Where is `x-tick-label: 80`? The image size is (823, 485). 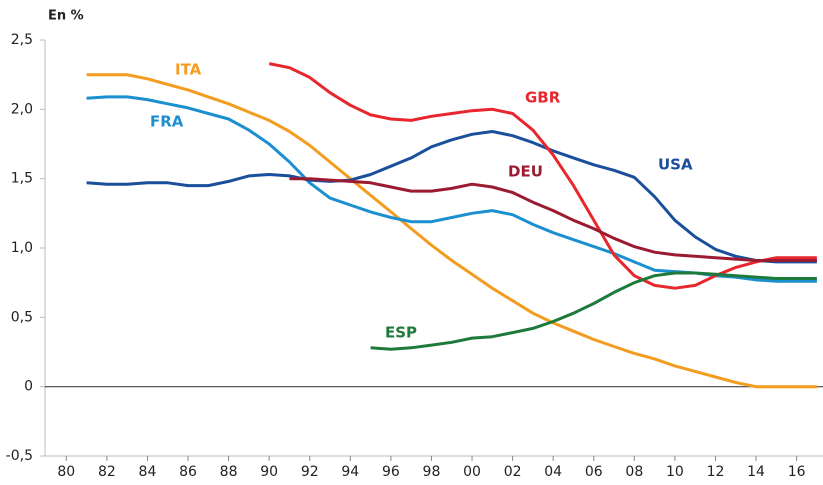
x-tick-label: 80 is located at coordinates (66, 472).